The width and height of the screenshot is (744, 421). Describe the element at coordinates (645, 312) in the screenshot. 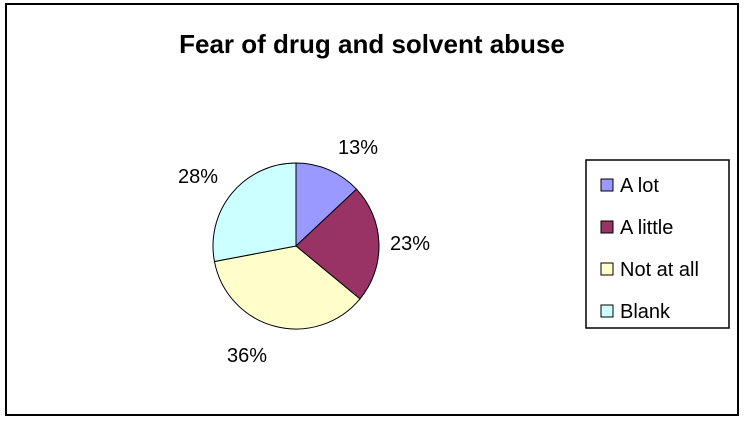

I see `legend-label-blank: Blank` at that location.